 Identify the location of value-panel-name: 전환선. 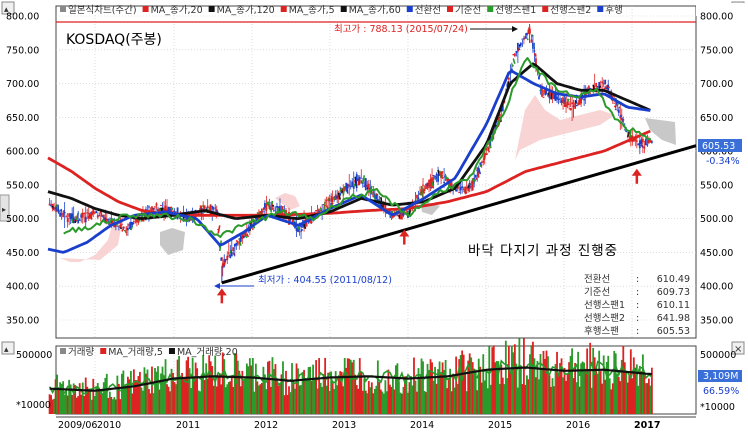
(597, 279).